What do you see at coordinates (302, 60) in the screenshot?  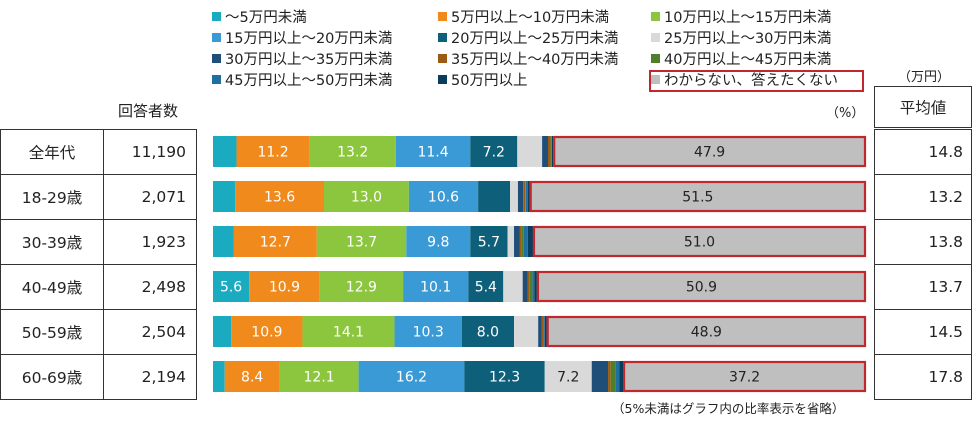 I see `legend-item: 30万円以上～35万円未満` at bounding box center [302, 60].